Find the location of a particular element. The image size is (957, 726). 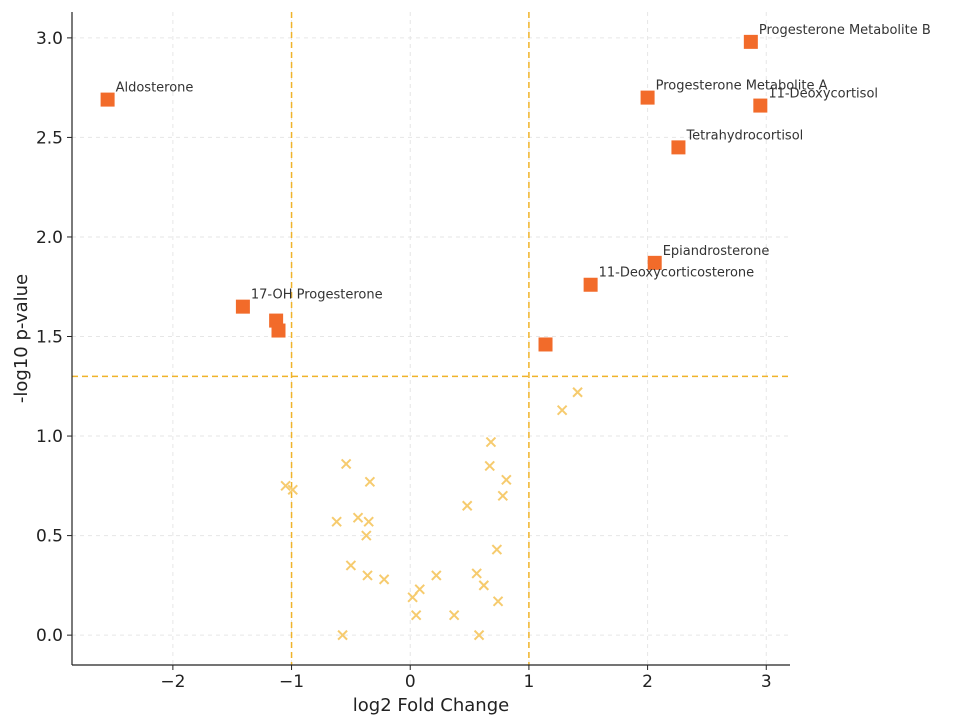

x-tick-label: −2 is located at coordinates (172, 682).